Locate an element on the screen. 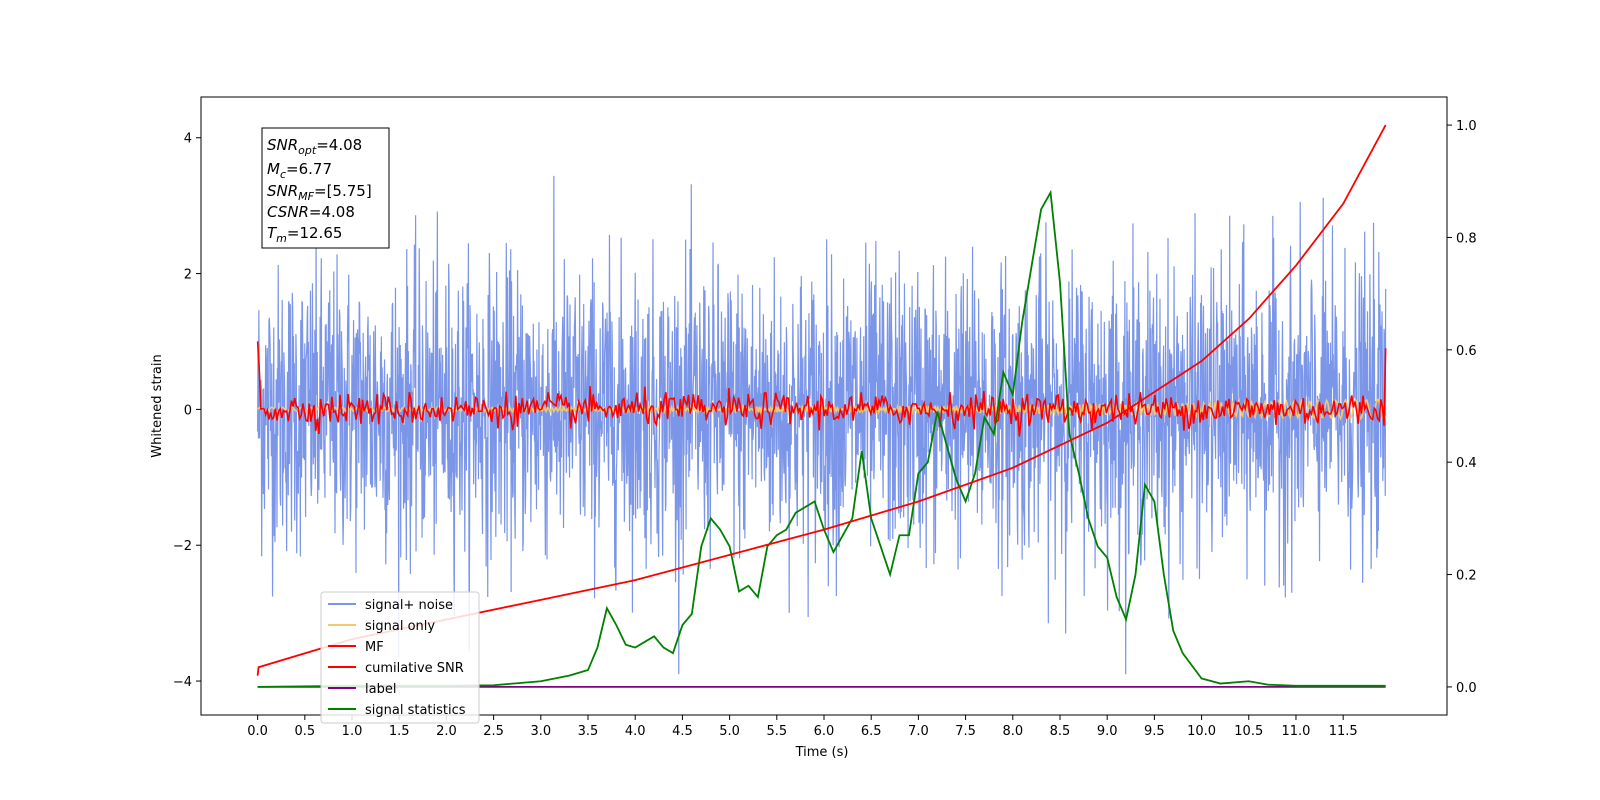  y-left-tick-label: −4 is located at coordinates (182, 682).